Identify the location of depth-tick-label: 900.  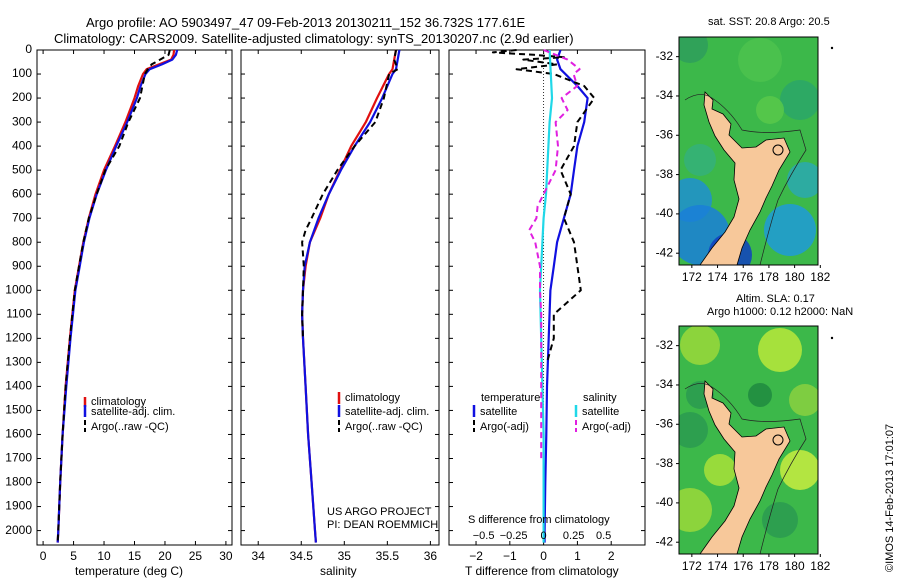
(22, 265).